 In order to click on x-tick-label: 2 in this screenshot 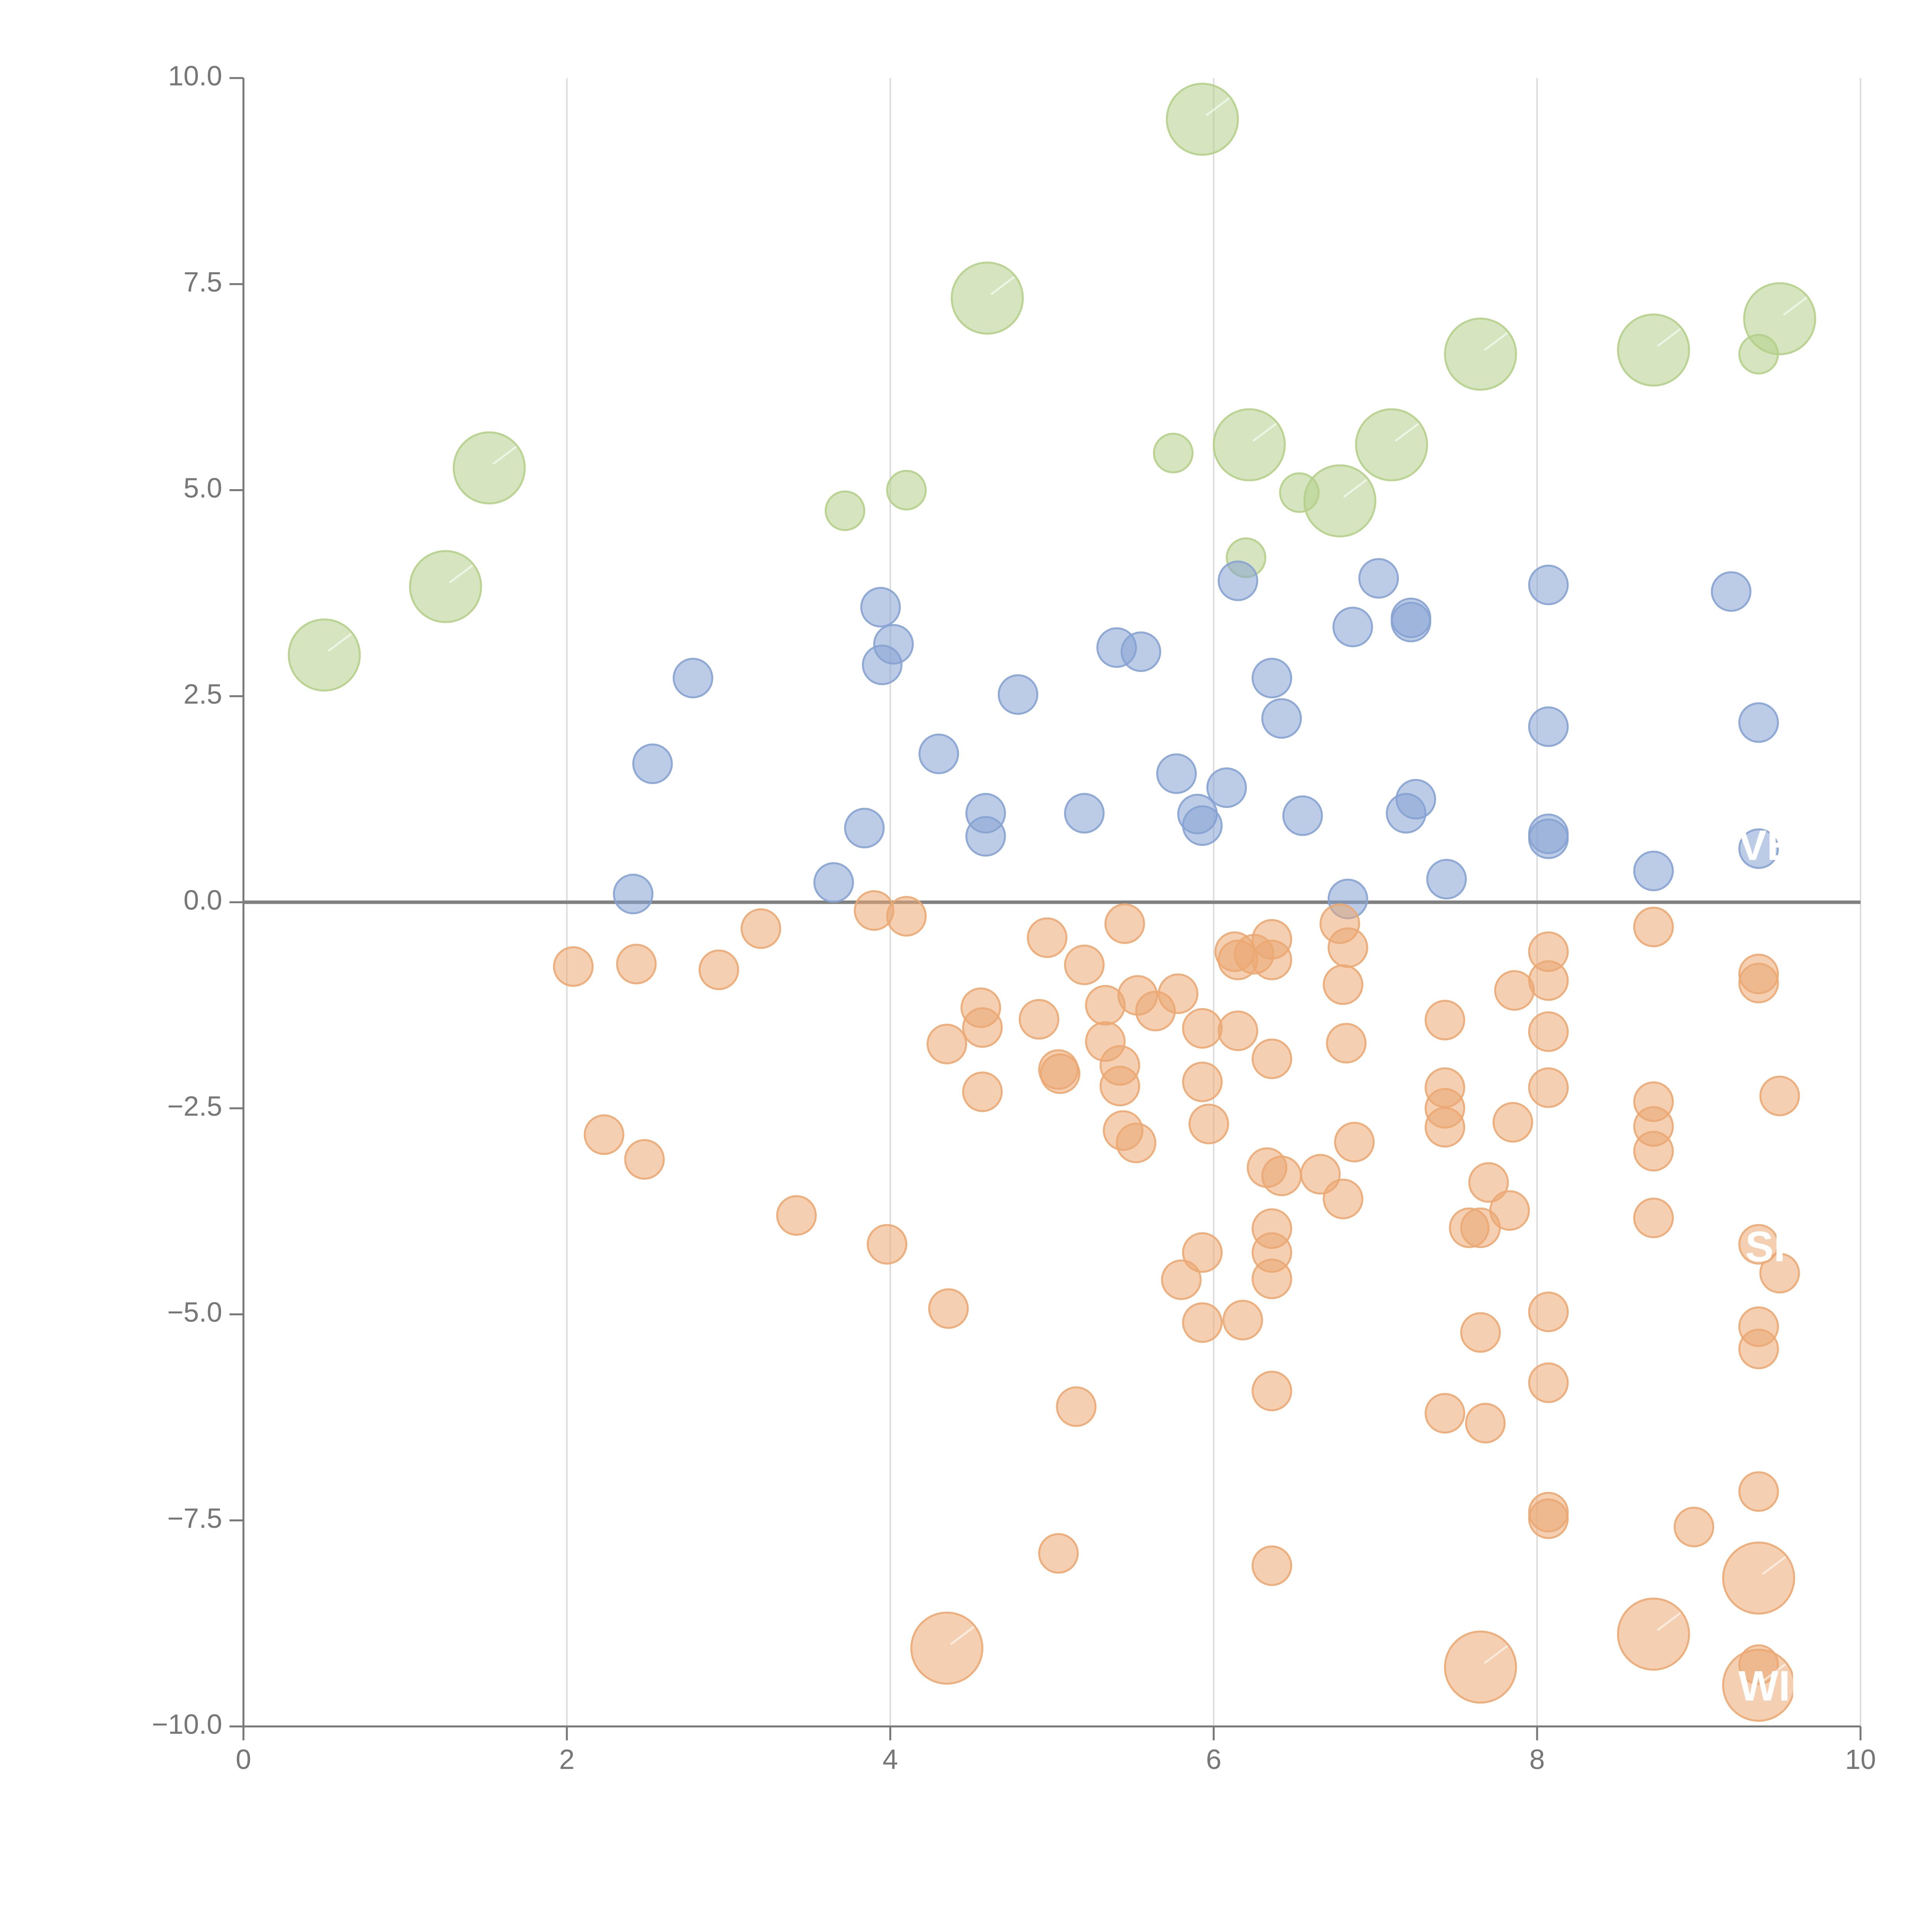, I will do `click(567, 1759)`.